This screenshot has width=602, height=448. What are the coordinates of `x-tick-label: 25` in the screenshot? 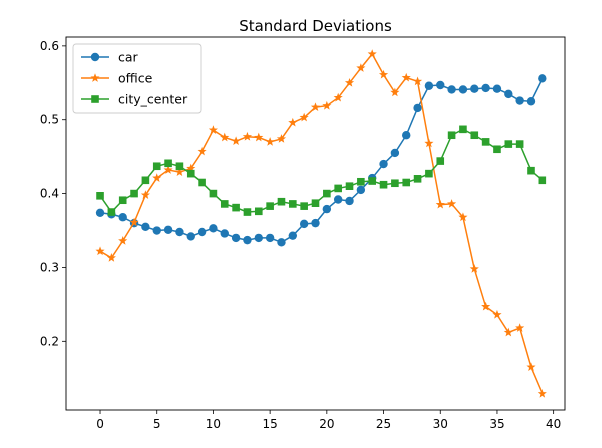 It's located at (383, 424).